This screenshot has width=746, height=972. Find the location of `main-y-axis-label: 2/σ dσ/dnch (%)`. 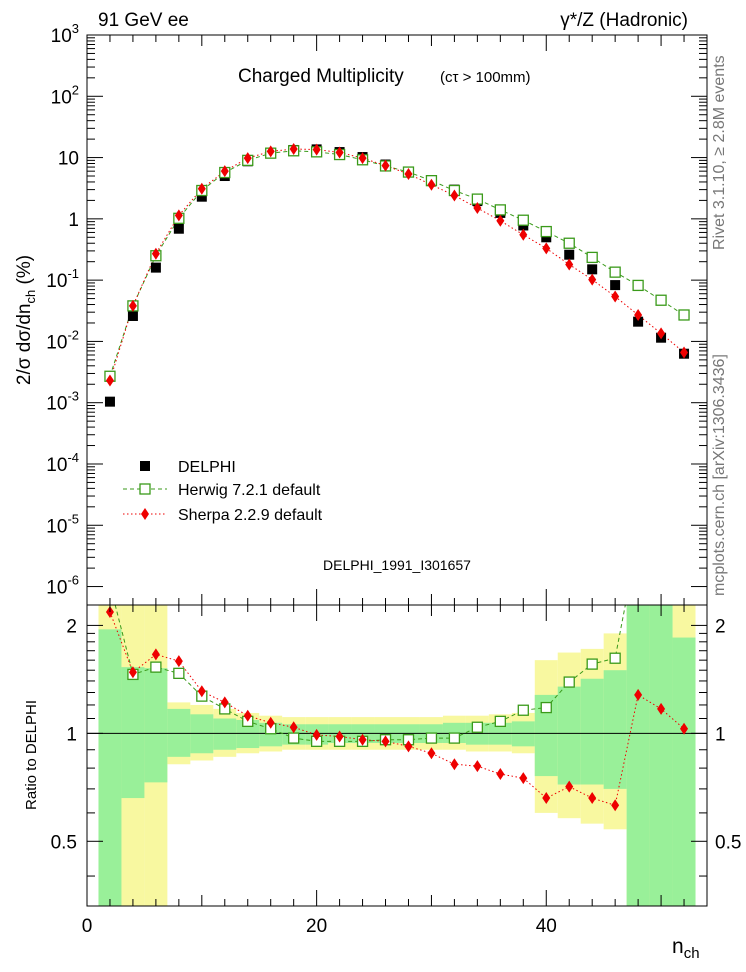

main-y-axis-label: 2/σ dσ/dnch (%) is located at coordinates (26, 320).